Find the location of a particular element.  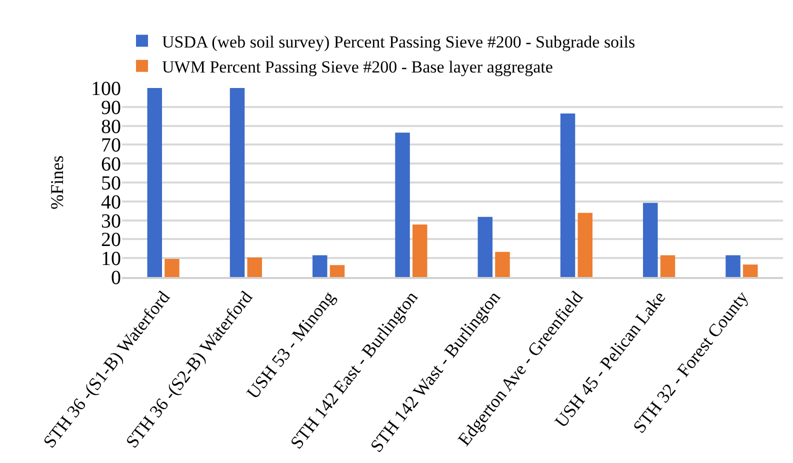

legend-label: USDA (web soil survey) Percent Passing Sieve #200 - Subgrade soils is located at coordinates (399, 42).